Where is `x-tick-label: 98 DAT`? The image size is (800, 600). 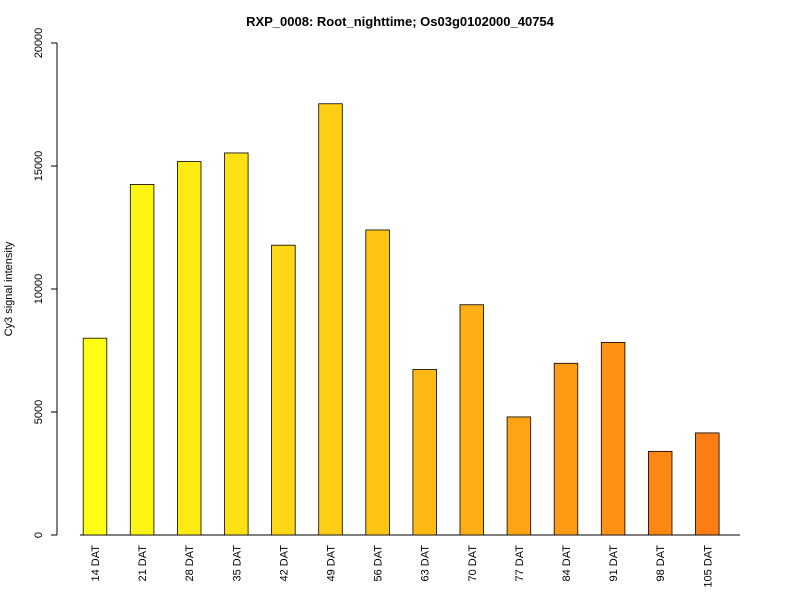 x-tick-label: 98 DAT is located at coordinates (661, 563).